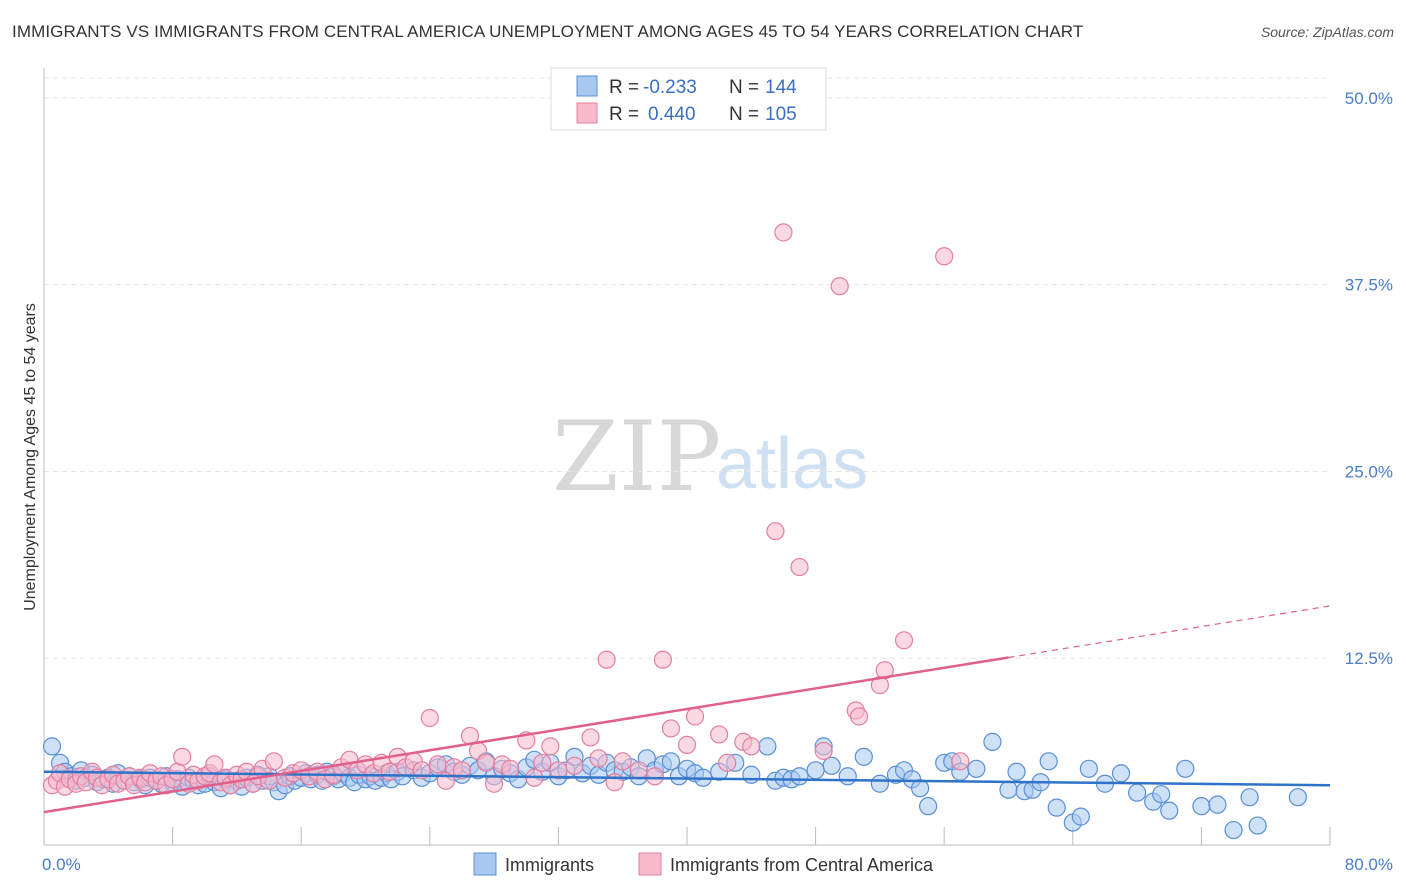 This screenshot has width=1406, height=892. I want to click on series-swatch-central-america, so click(650, 864).